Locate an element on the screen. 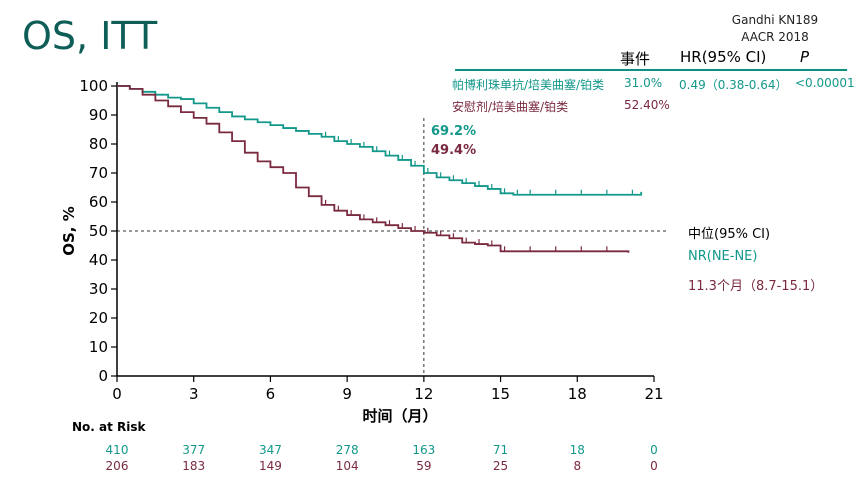 The image size is (865, 479). risk-count-arm1: 347 is located at coordinates (270, 450).